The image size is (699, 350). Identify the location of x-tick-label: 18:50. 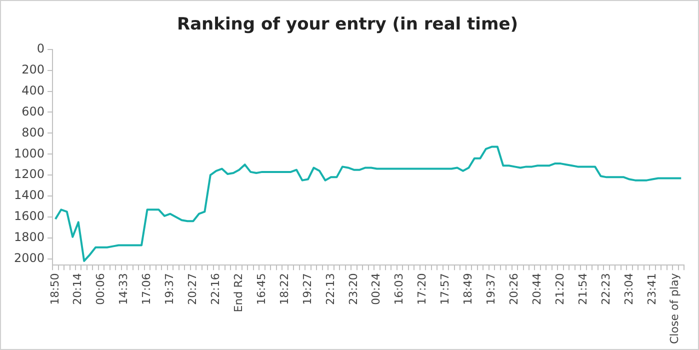
(55, 289).